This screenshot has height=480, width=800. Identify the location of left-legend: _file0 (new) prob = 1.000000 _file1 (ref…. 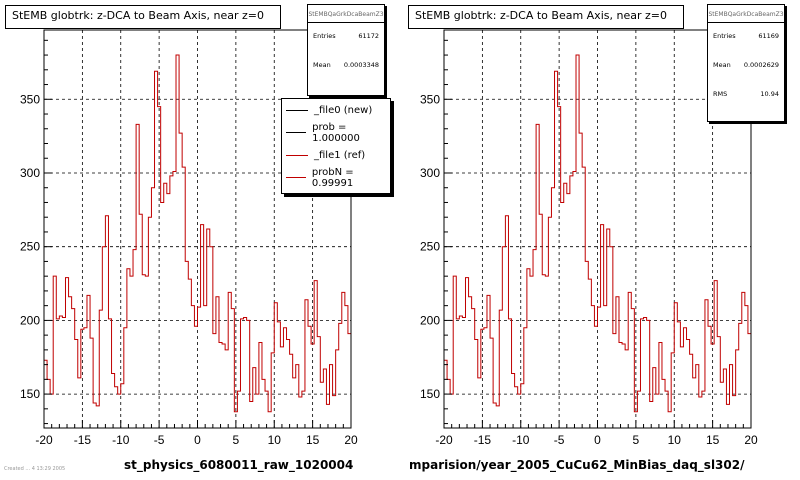
(336, 146).